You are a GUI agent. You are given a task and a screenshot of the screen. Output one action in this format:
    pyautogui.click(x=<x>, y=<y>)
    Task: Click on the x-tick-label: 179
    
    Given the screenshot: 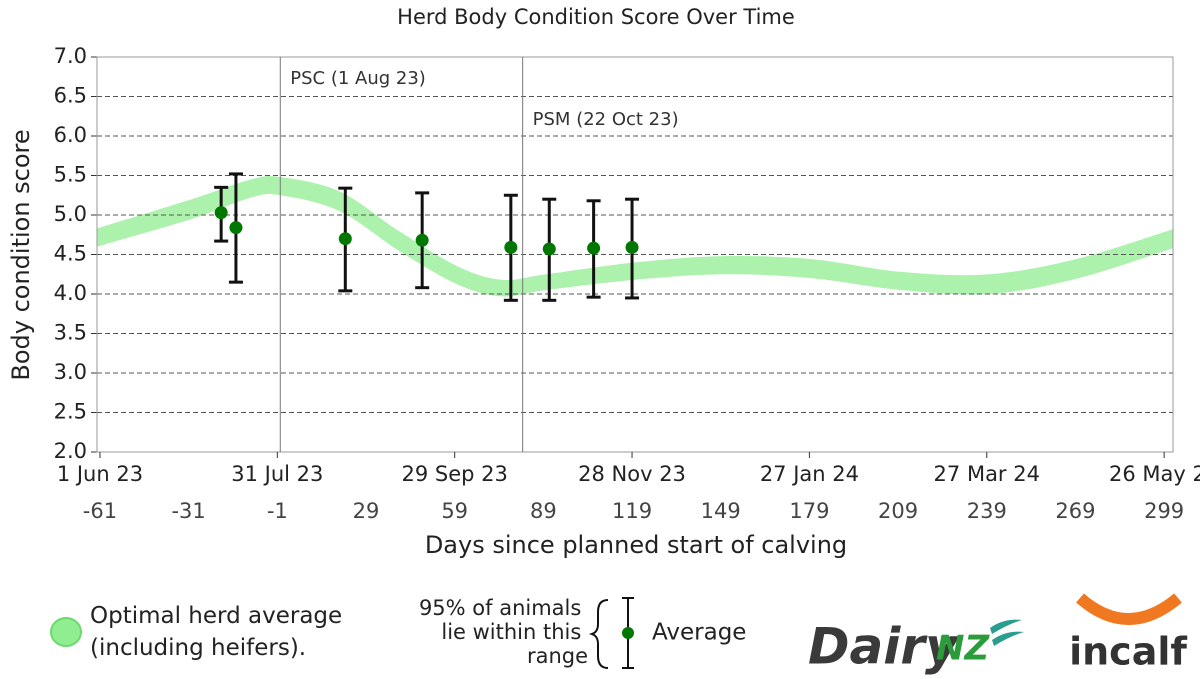 What is the action you would take?
    pyautogui.click(x=809, y=511)
    